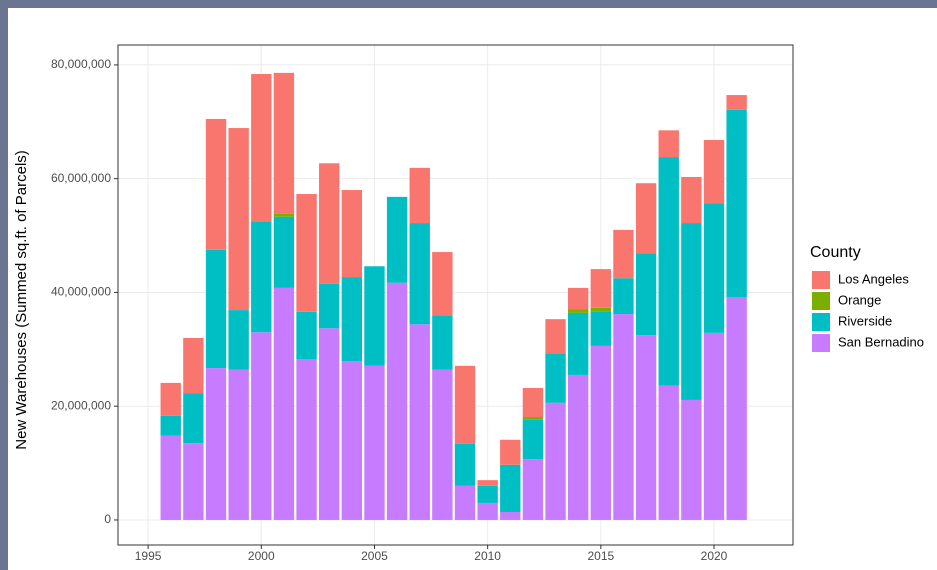 This screenshot has width=937, height=570. Describe the element at coordinates (859, 299) in the screenshot. I see `legend-label: Orange` at that location.